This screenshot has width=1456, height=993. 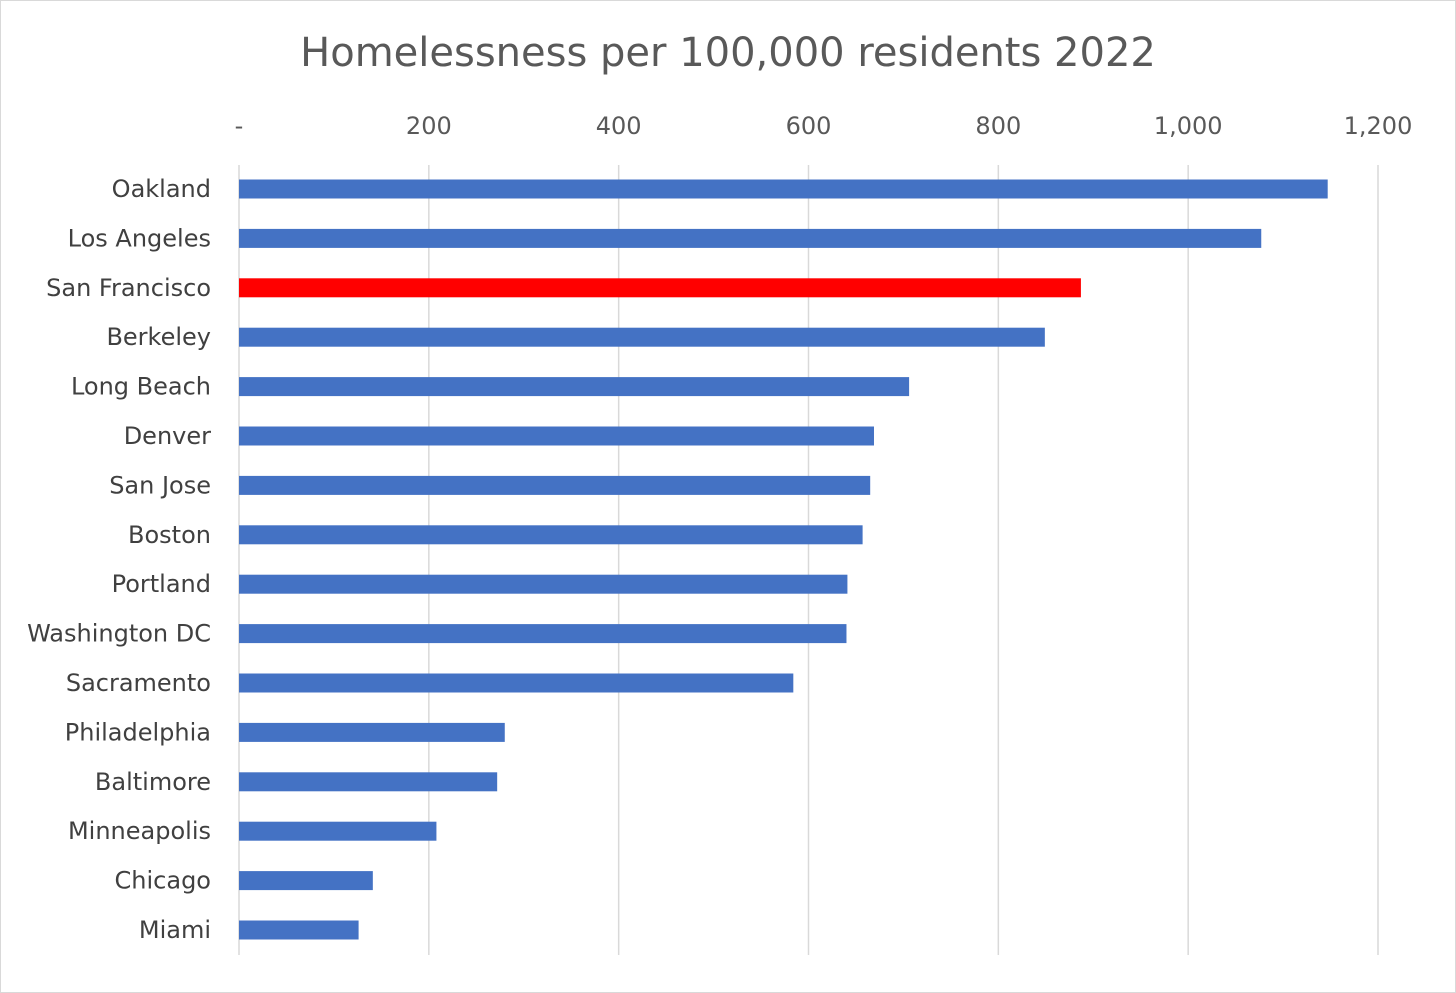 What do you see at coordinates (728, 53) in the screenshot?
I see `chart-title: Homelessness per 100,000 residents 2022` at bounding box center [728, 53].